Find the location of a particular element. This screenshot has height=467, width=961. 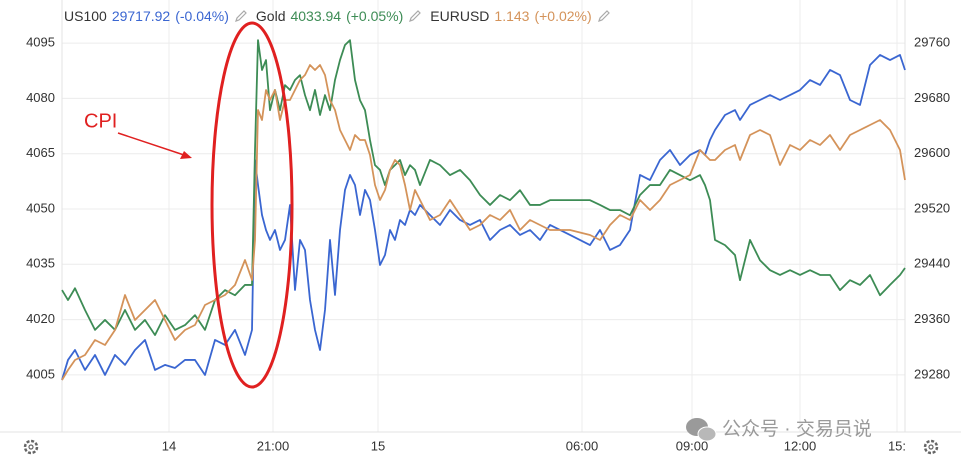

y-tick-label: 4065 is located at coordinates (40, 152).